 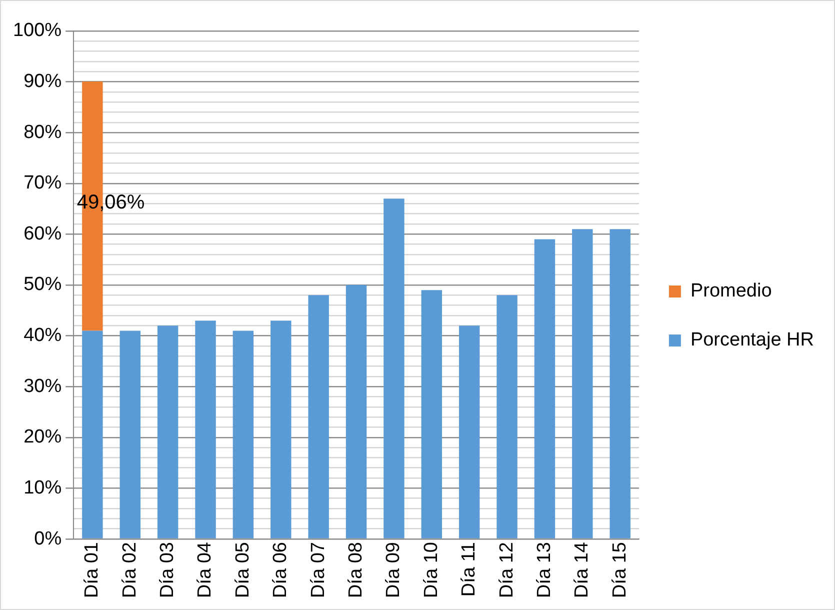 I want to click on y-tick-label: 70%, so click(x=43, y=183).